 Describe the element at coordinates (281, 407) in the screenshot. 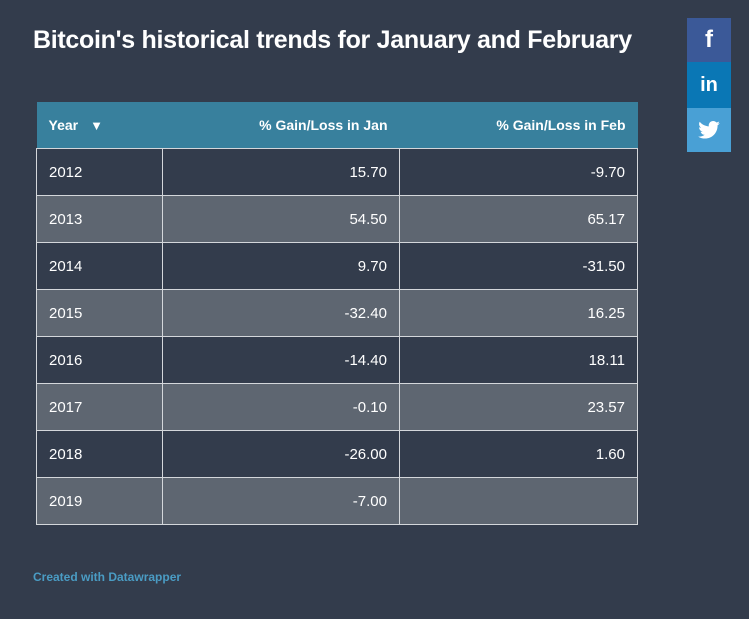

I see `cell-jan-value: -0.10` at that location.